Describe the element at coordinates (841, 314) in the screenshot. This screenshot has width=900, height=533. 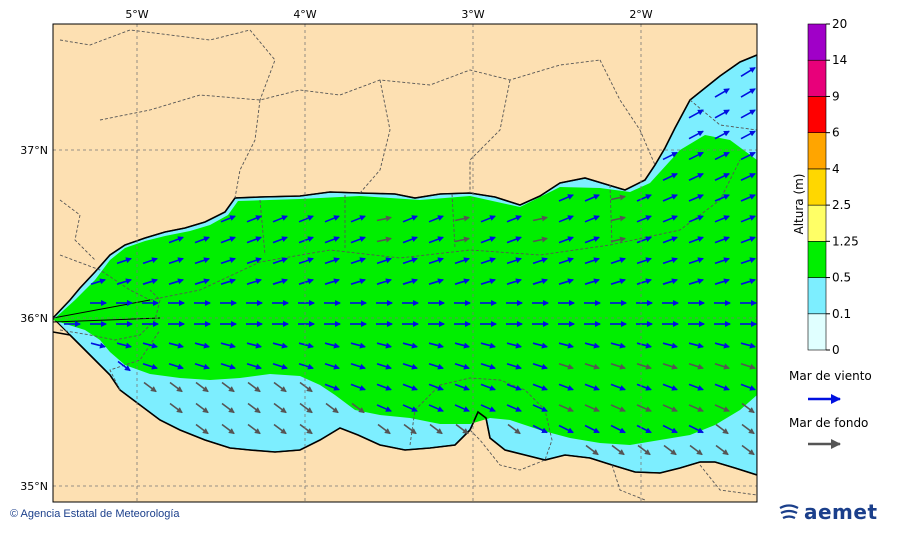
I see `colorbar-tick-label: 0.1` at that location.